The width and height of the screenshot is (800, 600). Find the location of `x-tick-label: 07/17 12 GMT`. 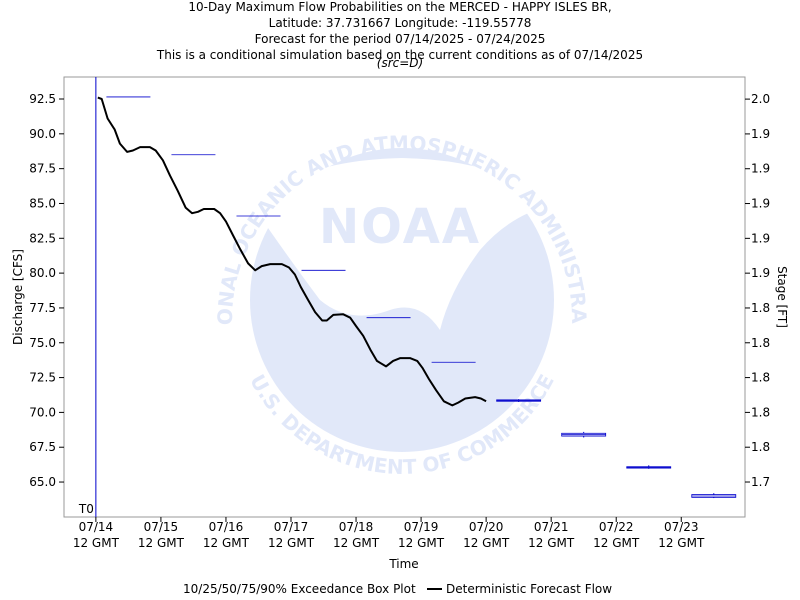

x-tick-label: 07/17 12 GMT is located at coordinates (291, 535).